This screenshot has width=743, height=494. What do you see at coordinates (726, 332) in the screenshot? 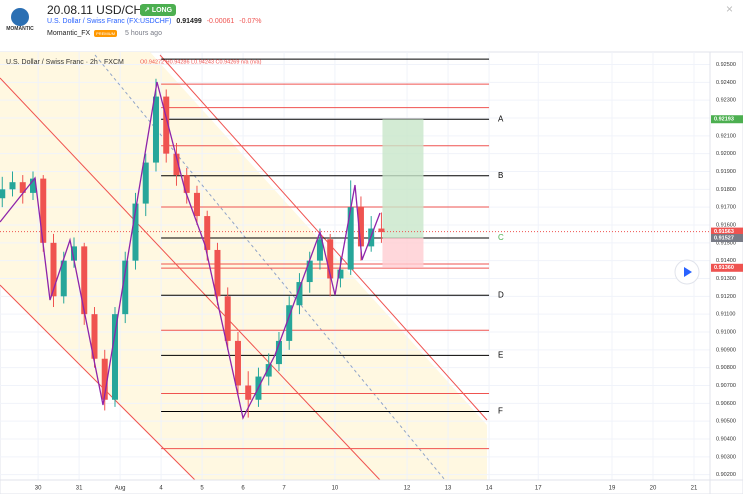
I see `y-tick-label: 0.91000` at bounding box center [726, 332].